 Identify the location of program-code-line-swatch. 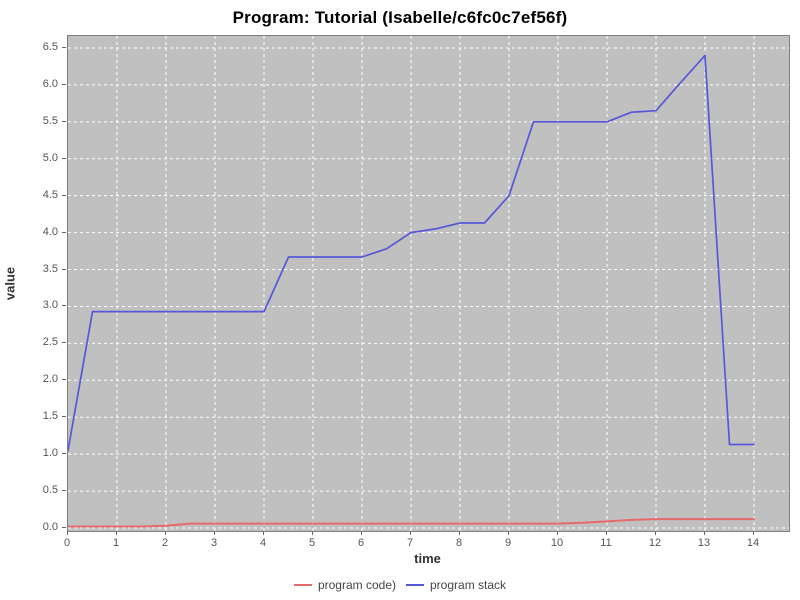
(302, 585).